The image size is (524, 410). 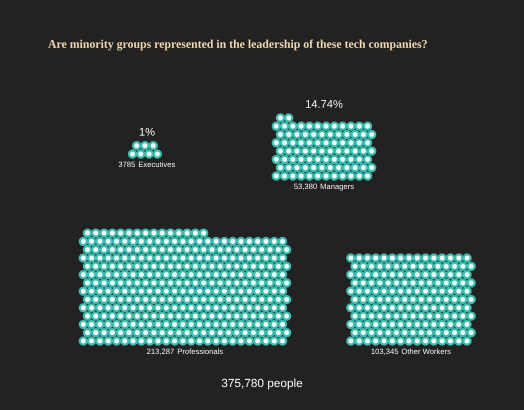 What do you see at coordinates (237, 45) in the screenshot?
I see `text: Are minority groups represented in the leadership of these tech companies?` at bounding box center [237, 45].